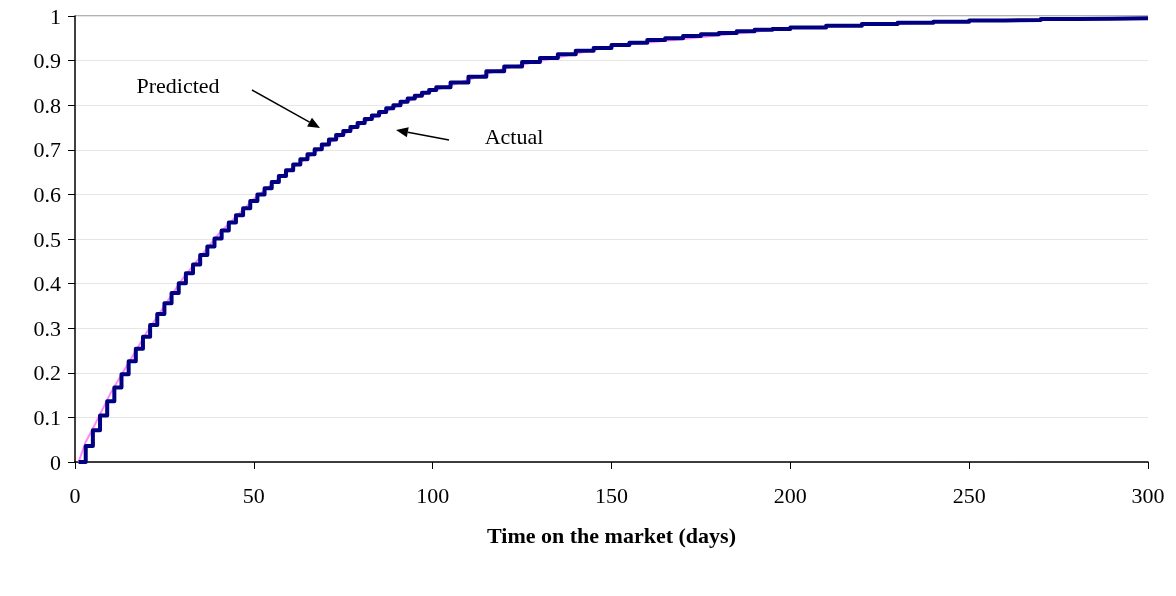 The width and height of the screenshot is (1176, 596). What do you see at coordinates (47, 239) in the screenshot?
I see `y-tick-label: 0.5` at bounding box center [47, 239].